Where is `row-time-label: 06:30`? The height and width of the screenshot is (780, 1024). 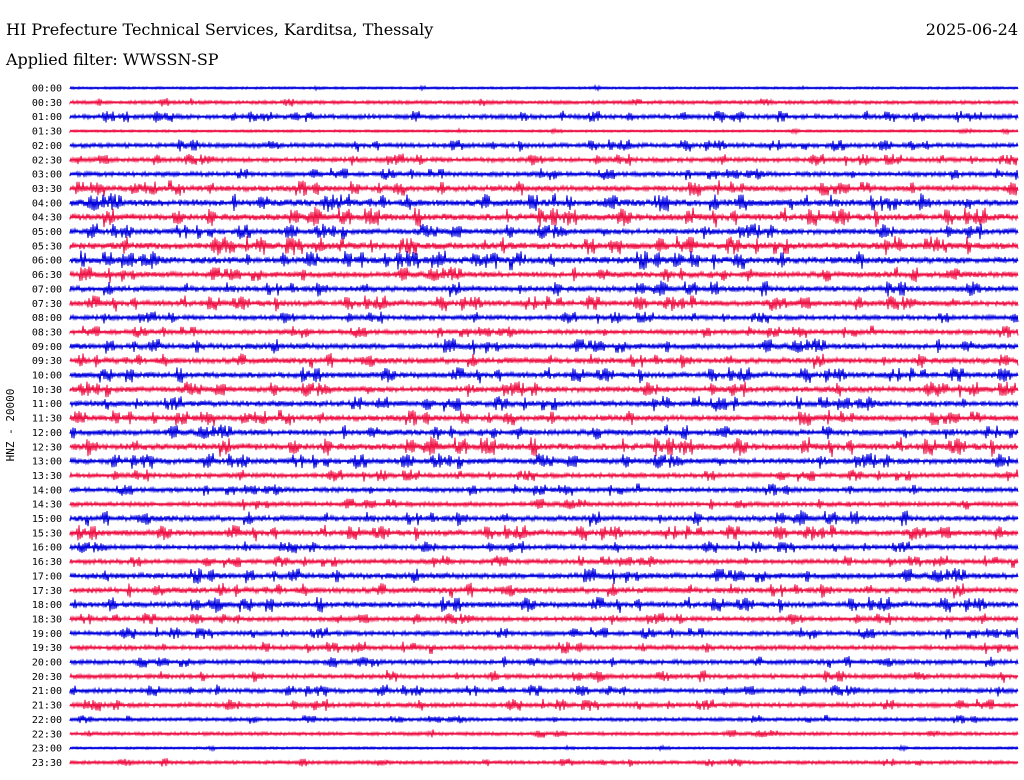
row-time-label: 06:30 is located at coordinates (47, 275).